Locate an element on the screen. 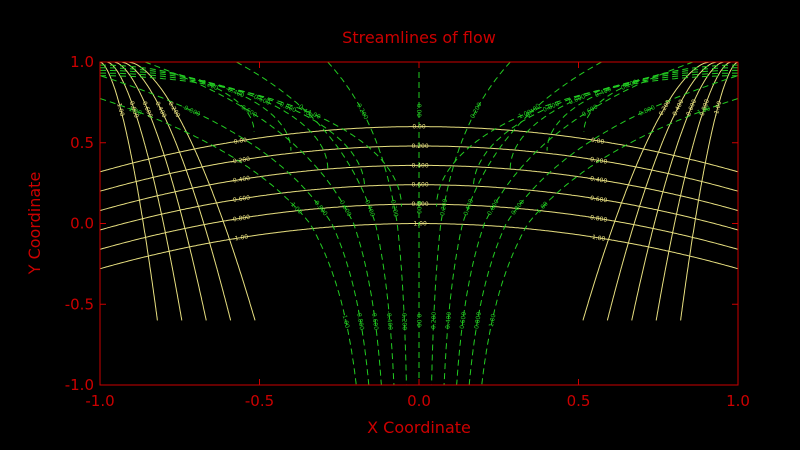  y-tick-label: -1.0 is located at coordinates (79, 385).